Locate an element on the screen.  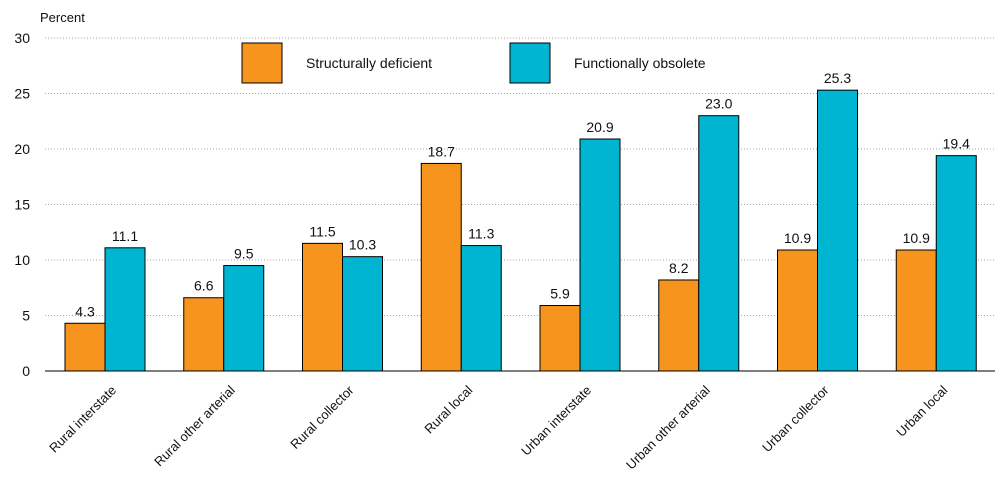
data-label: 8.2 is located at coordinates (679, 268).